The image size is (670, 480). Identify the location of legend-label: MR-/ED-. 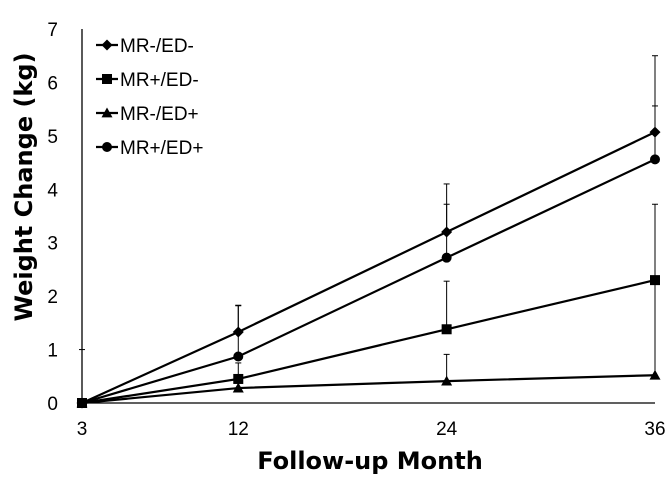
(157, 46).